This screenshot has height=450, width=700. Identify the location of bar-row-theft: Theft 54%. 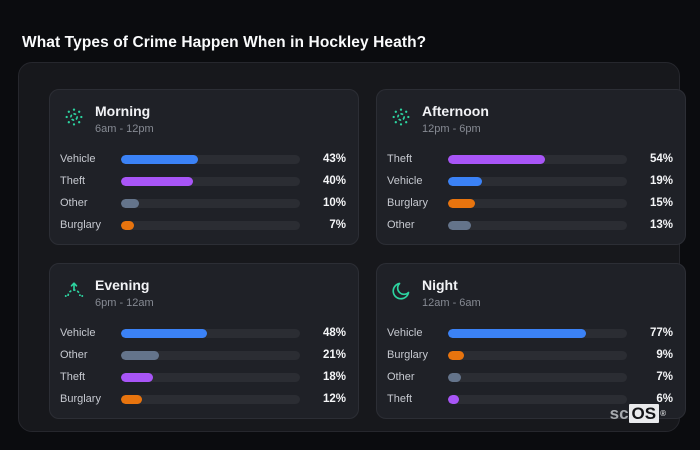
(530, 159).